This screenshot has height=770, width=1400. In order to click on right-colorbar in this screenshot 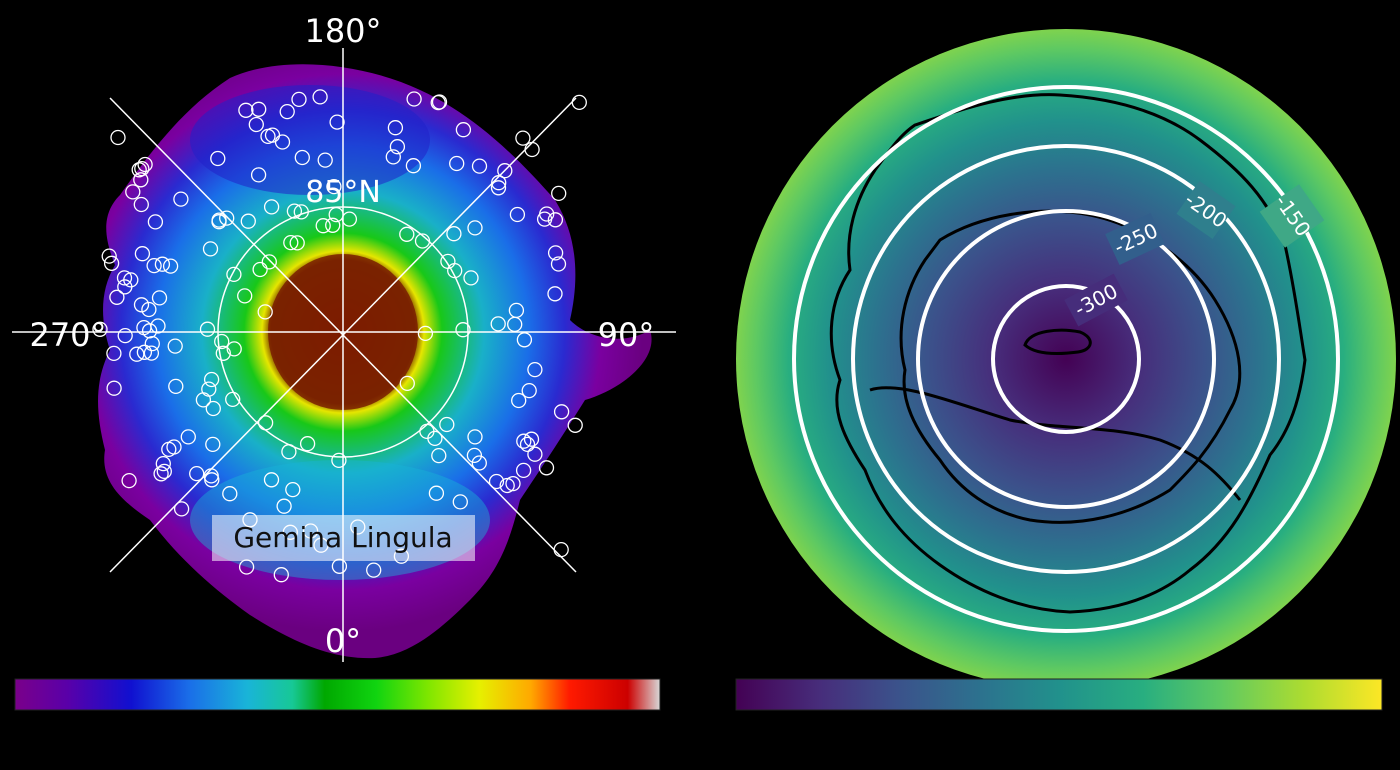, I will do `click(1059, 694)`.